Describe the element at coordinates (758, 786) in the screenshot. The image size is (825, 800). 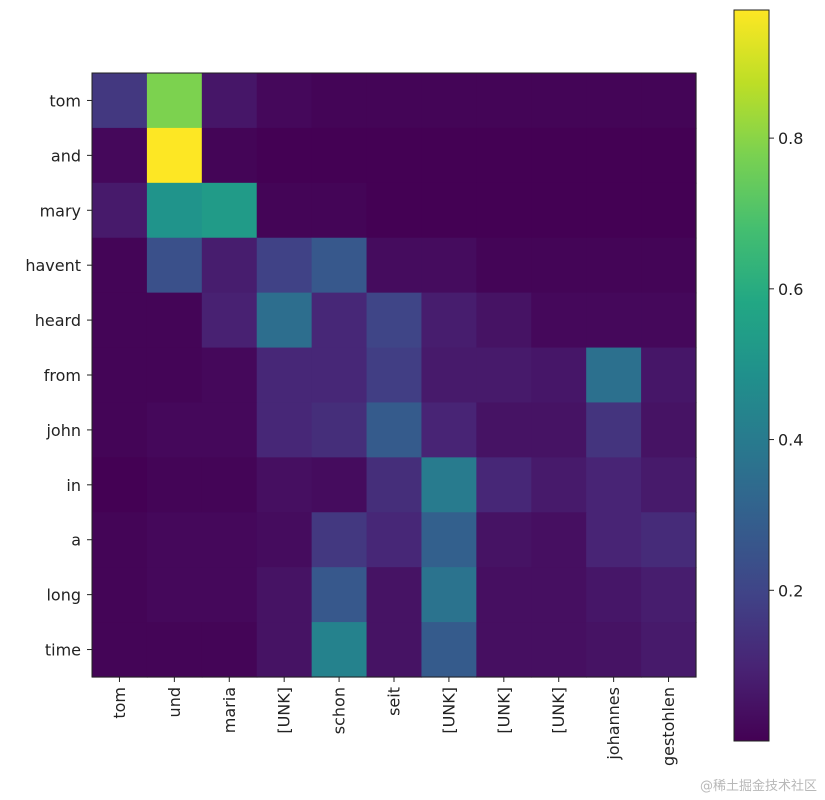
I see `watermark-text: @稀土掘金技术社区` at that location.